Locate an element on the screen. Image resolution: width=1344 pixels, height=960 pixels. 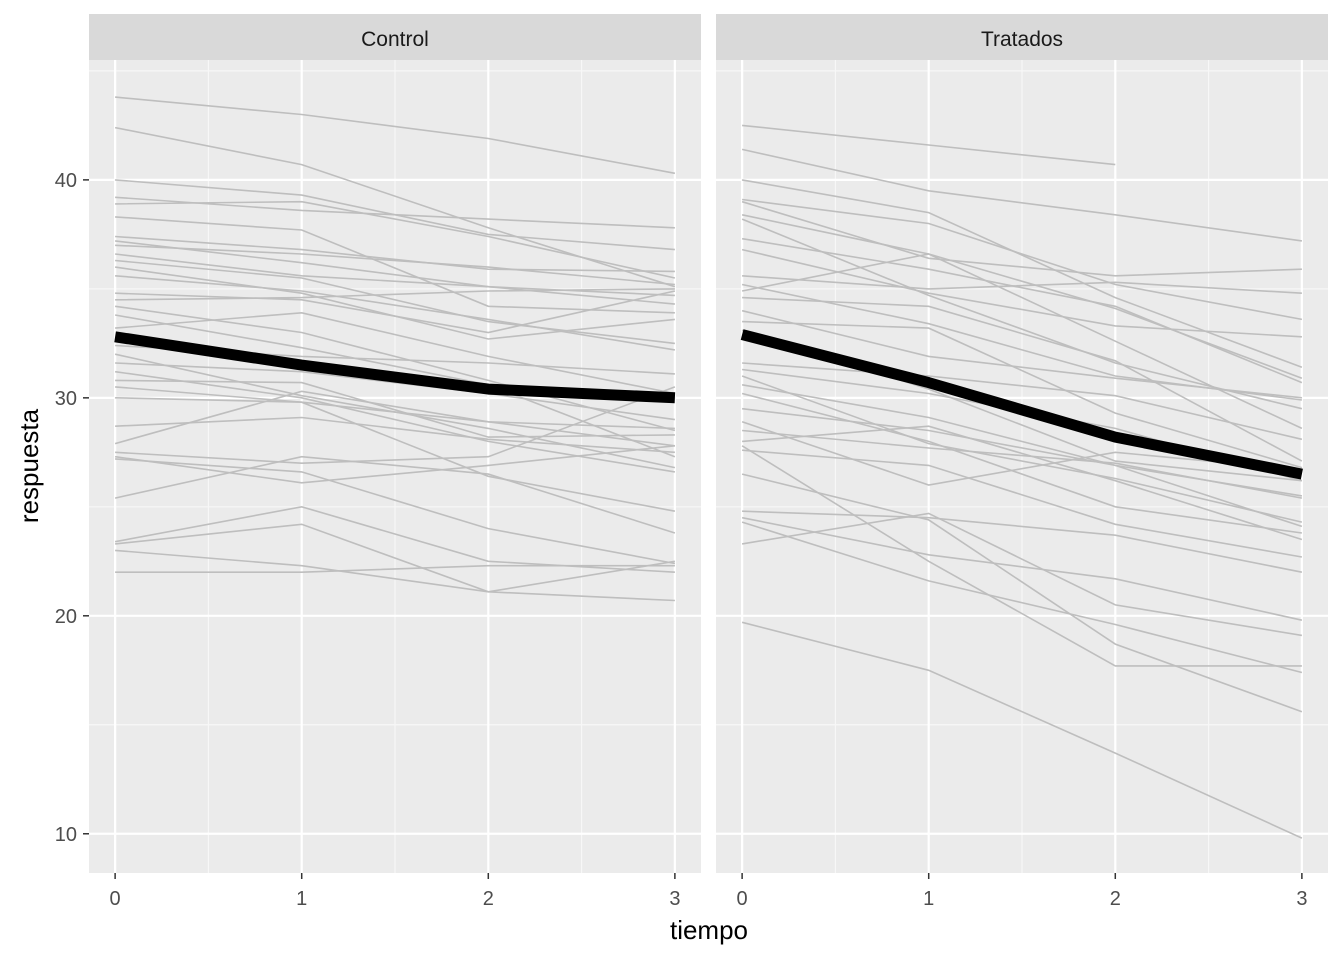
y-axis: 10 20 30 40 is located at coordinates (72, 508).